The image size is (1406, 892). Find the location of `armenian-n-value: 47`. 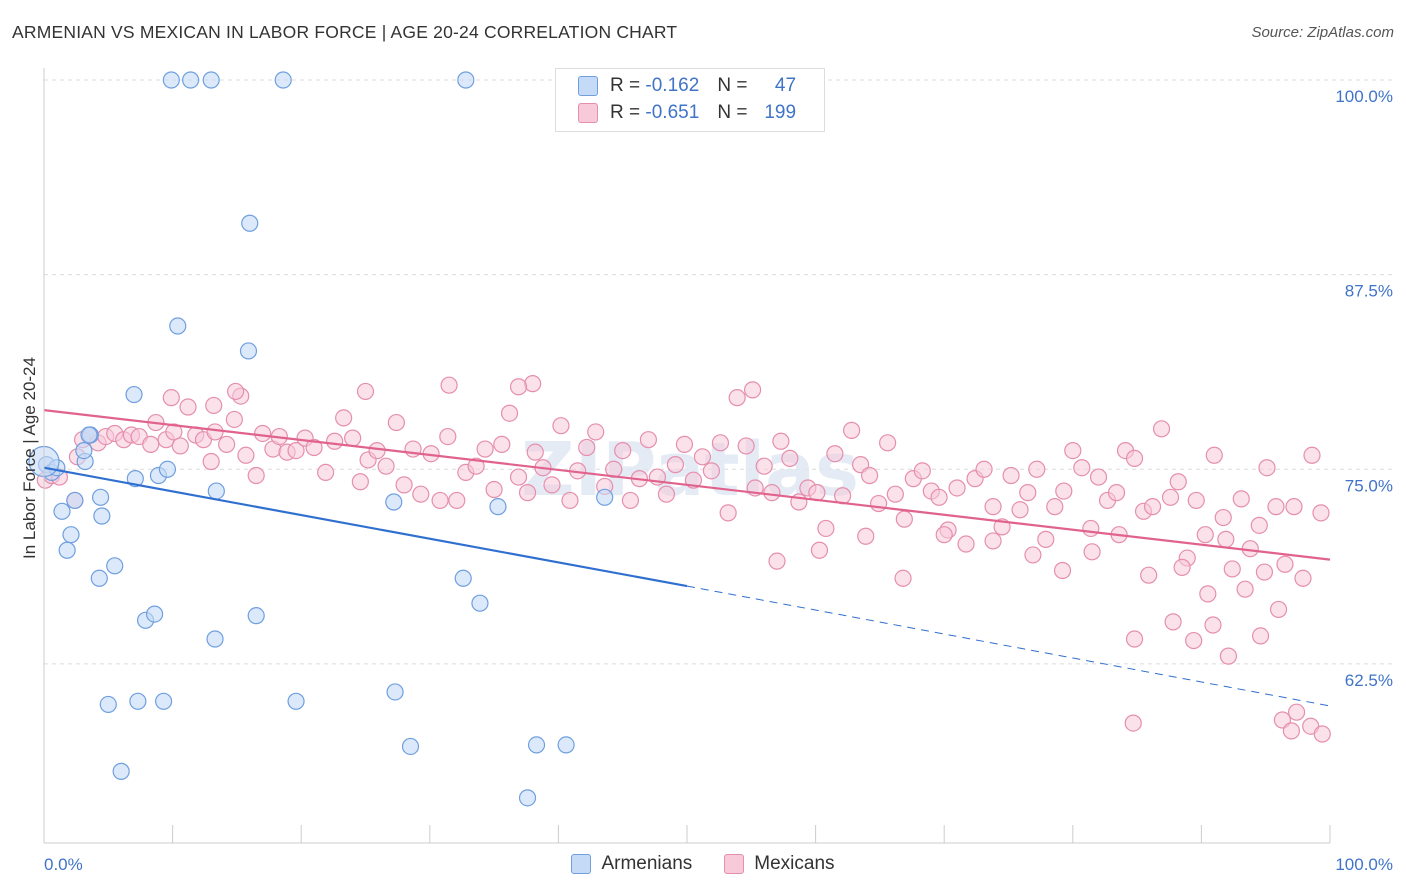

armenian-n-value: 47 is located at coordinates (785, 85).